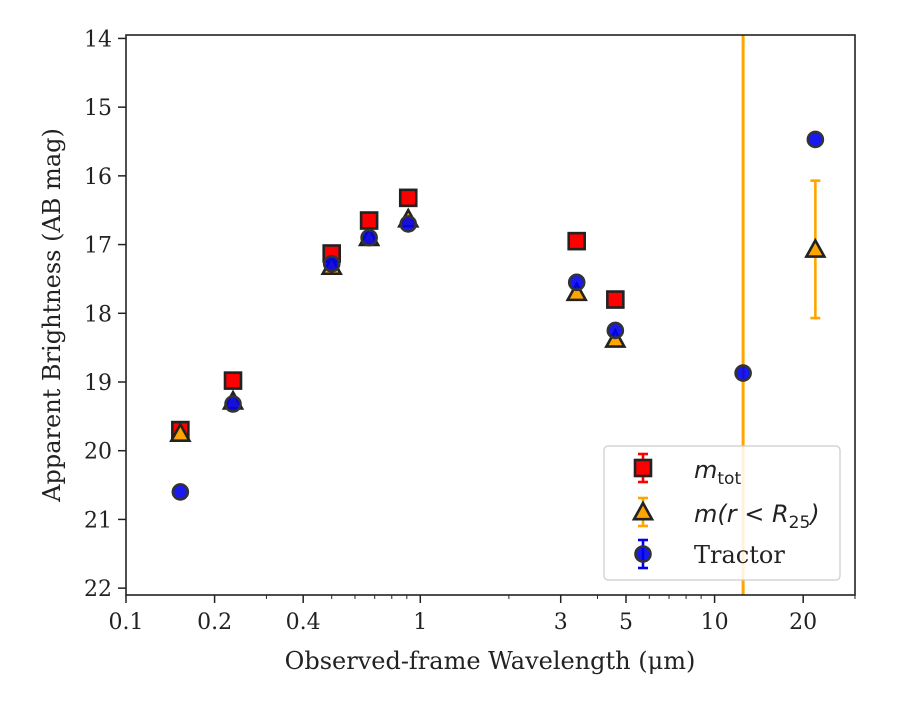 The height and width of the screenshot is (704, 900). Describe the element at coordinates (98, 177) in the screenshot. I see `y-tick-label: 16` at that location.